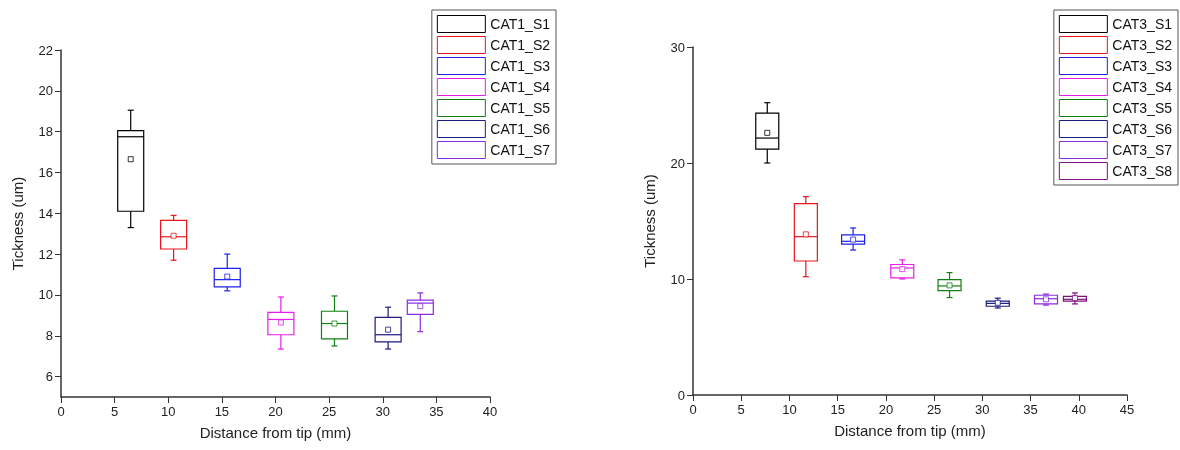  What do you see at coordinates (49, 377) in the screenshot?
I see `y-tick-label: 6` at bounding box center [49, 377].